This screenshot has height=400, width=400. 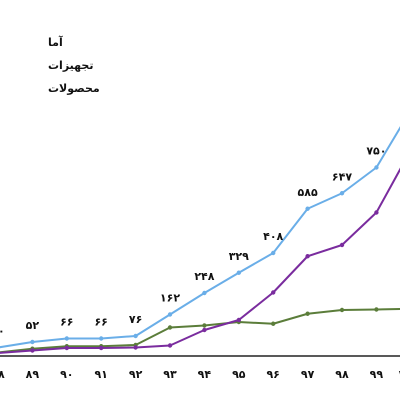 I want to click on data-label: ۴۰۸, so click(x=273, y=236).